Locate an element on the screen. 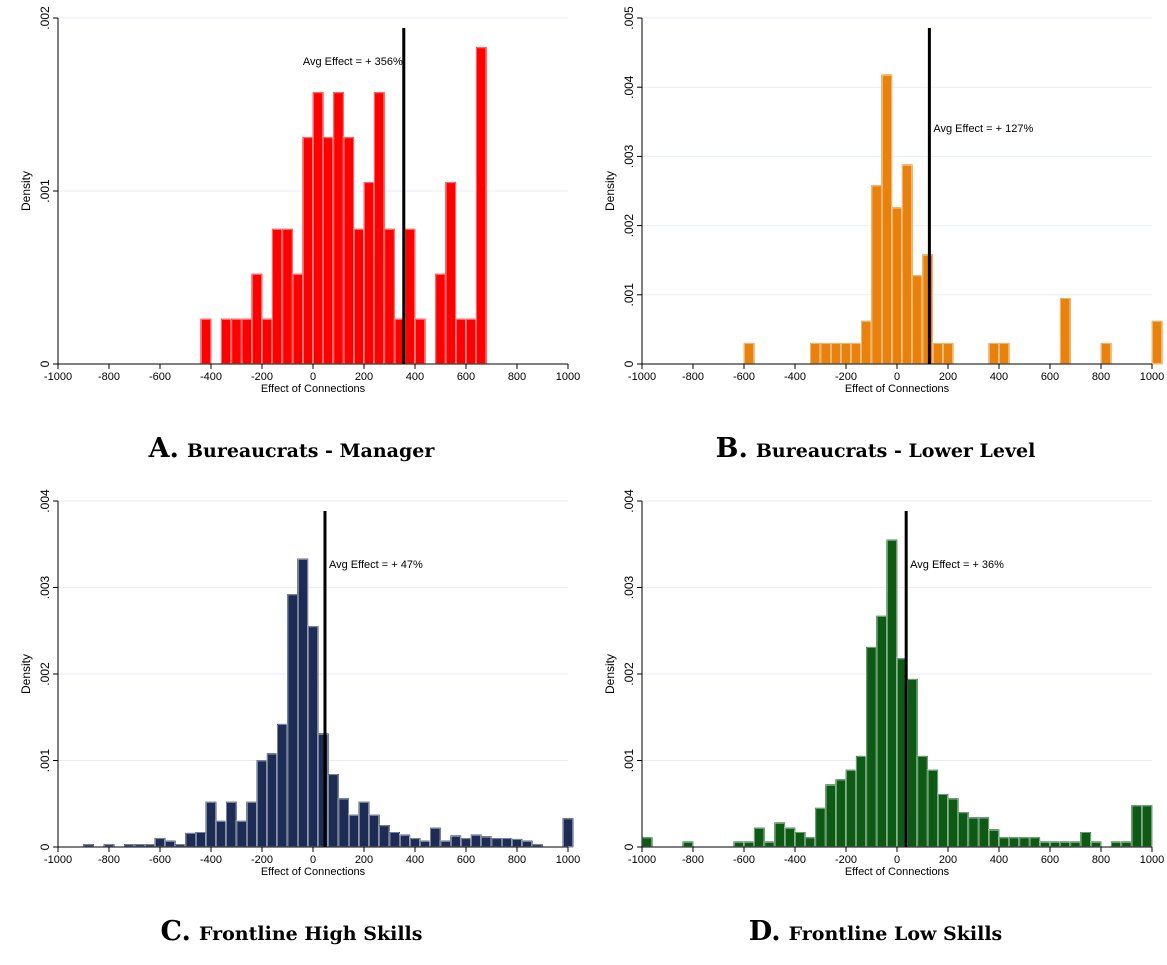 The image size is (1167, 965). x-axis-title-b: Effect of Connections is located at coordinates (897, 389).